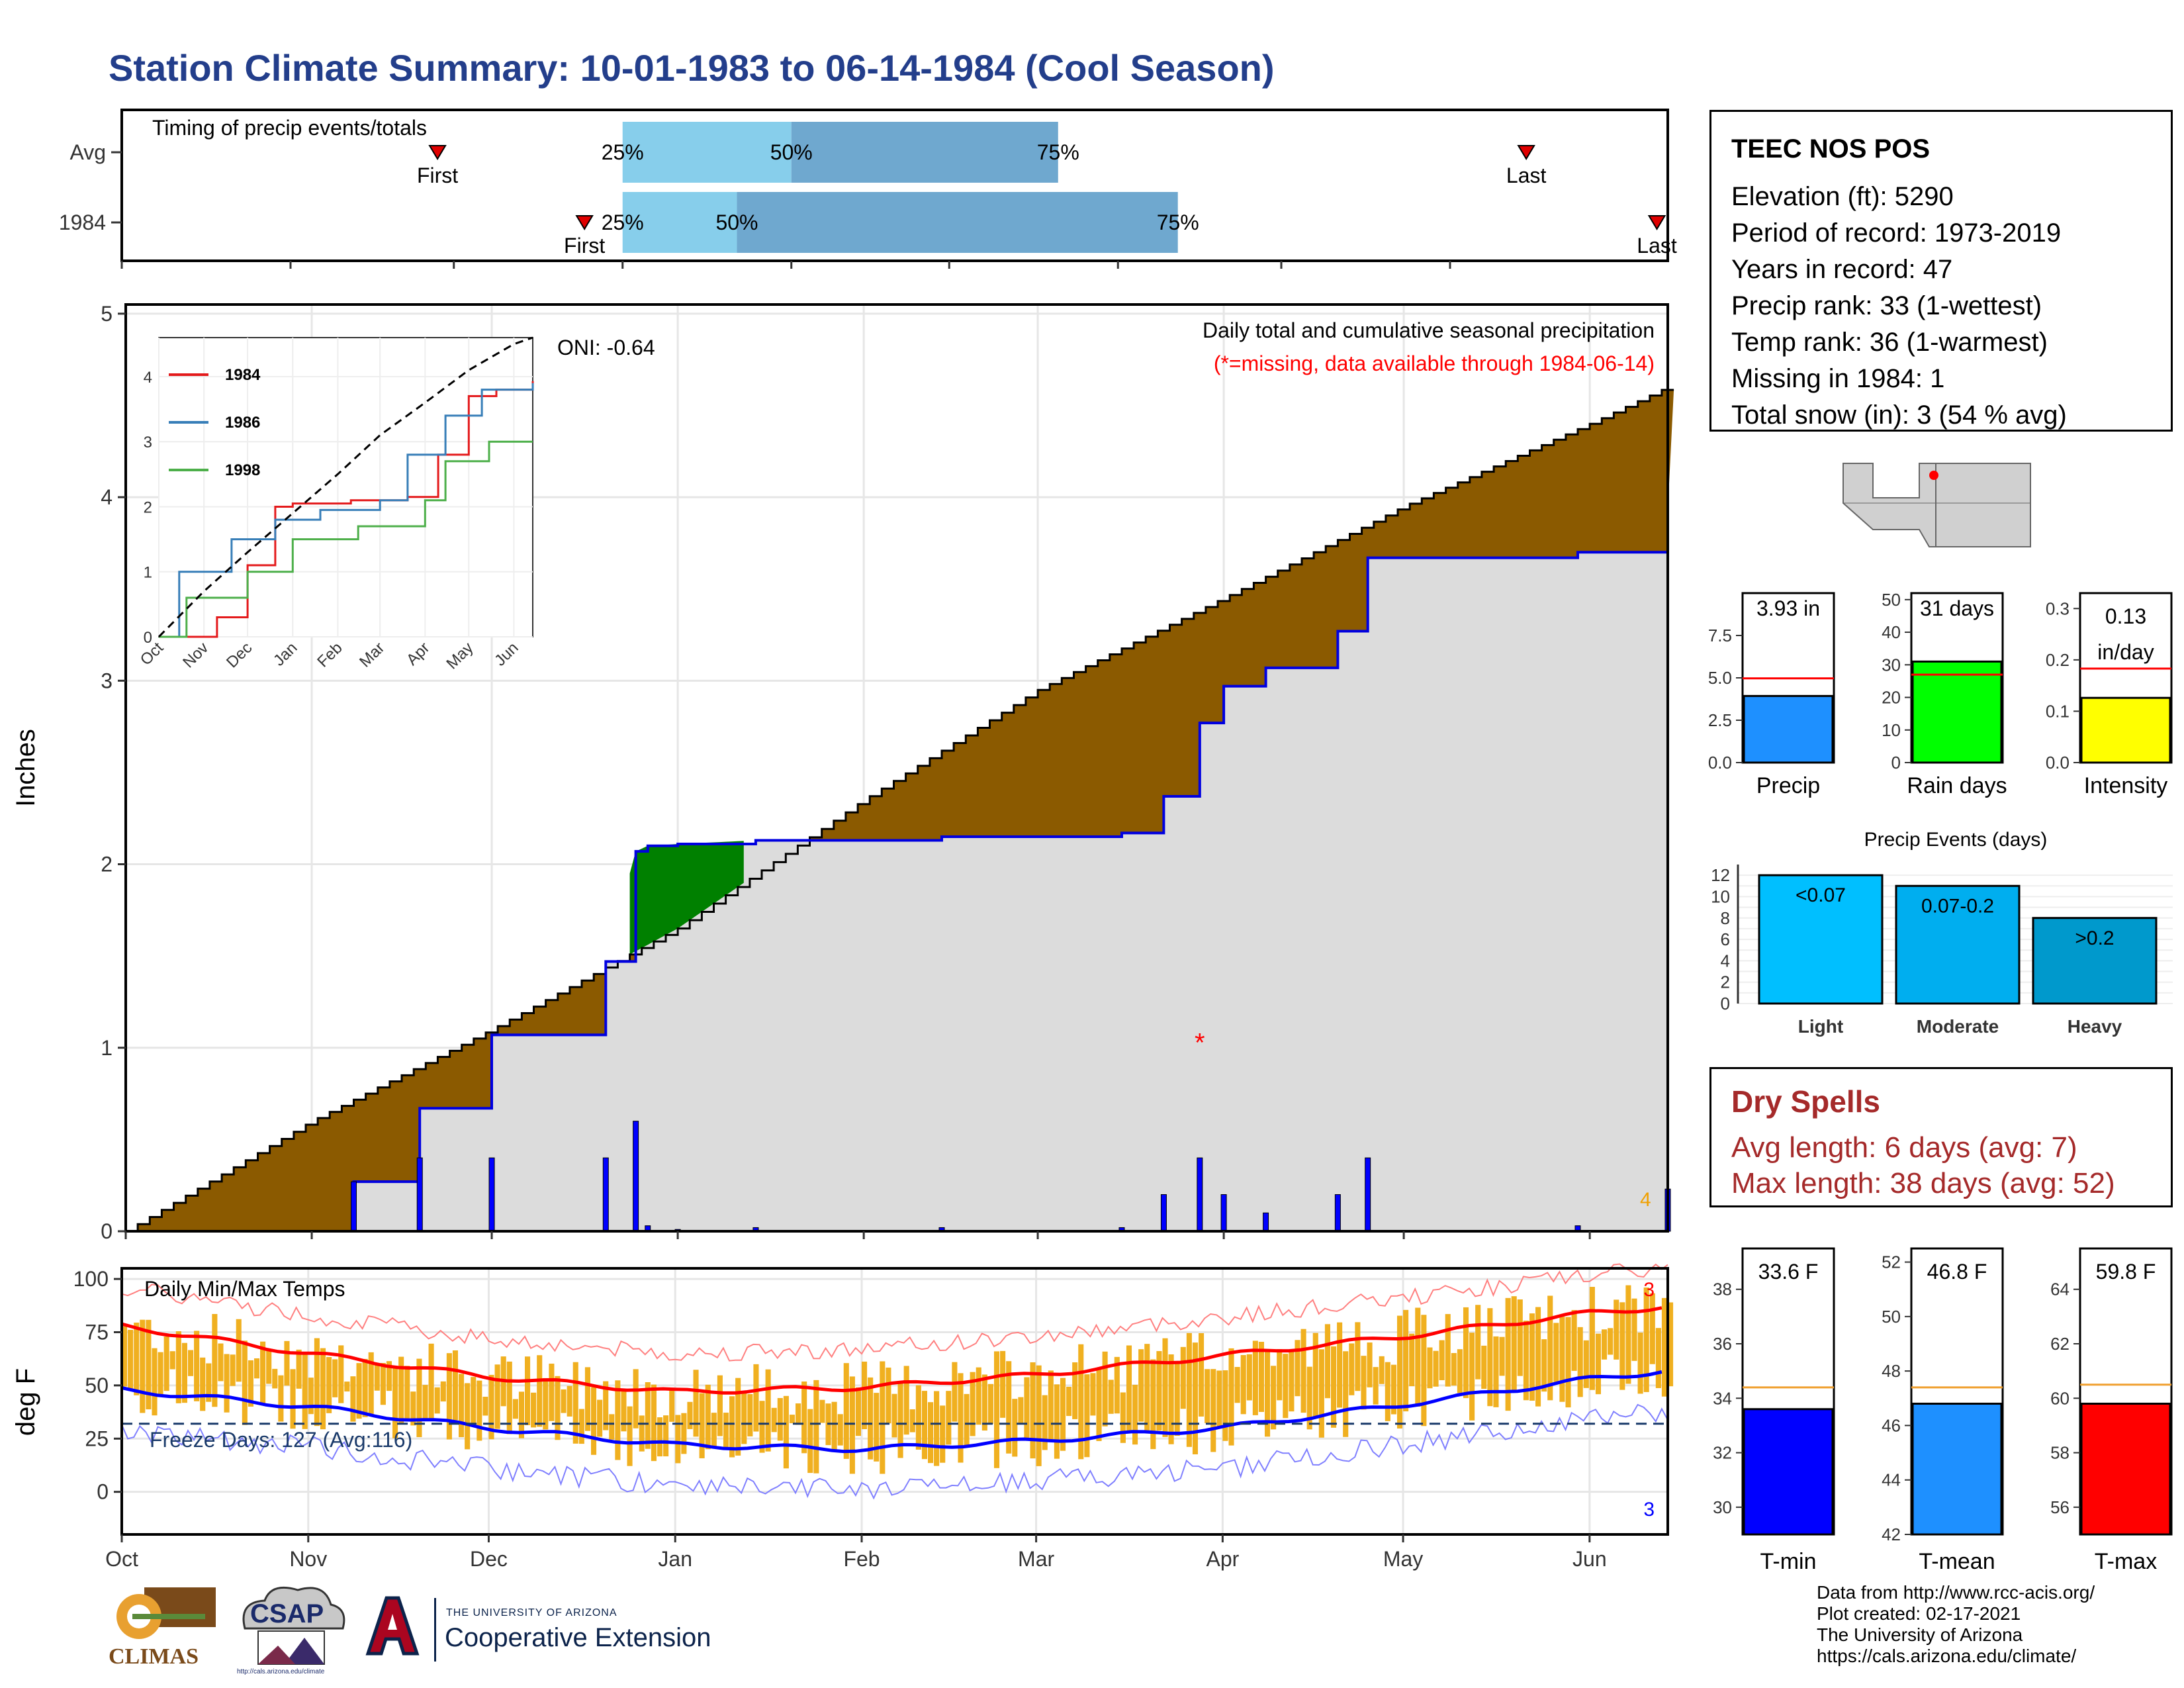 This screenshot has height=1688, width=2184. Describe the element at coordinates (531, 1612) in the screenshot. I see `ua-logo-line1: THE UNIVERSITY OF ARIZONA` at that location.